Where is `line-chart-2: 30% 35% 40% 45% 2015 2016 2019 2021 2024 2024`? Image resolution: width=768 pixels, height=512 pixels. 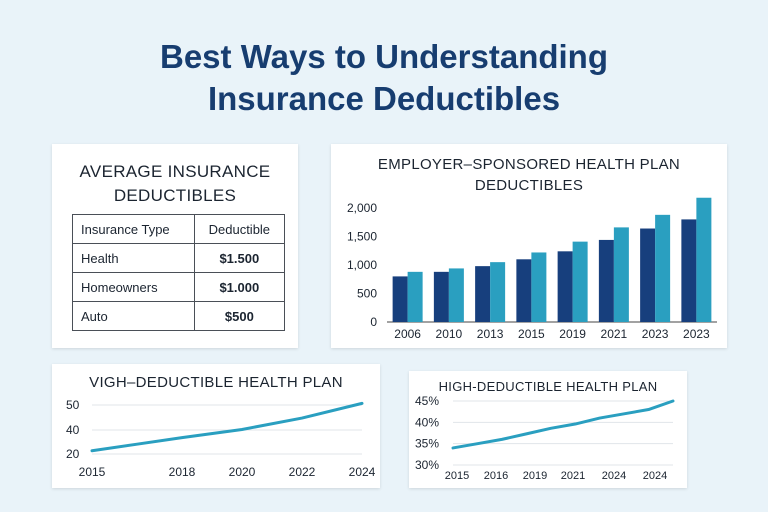
line-chart-2: 30% 35% 40% 45% 2015 2016 2019 2021 2024 2024 is located at coordinates (545, 438).